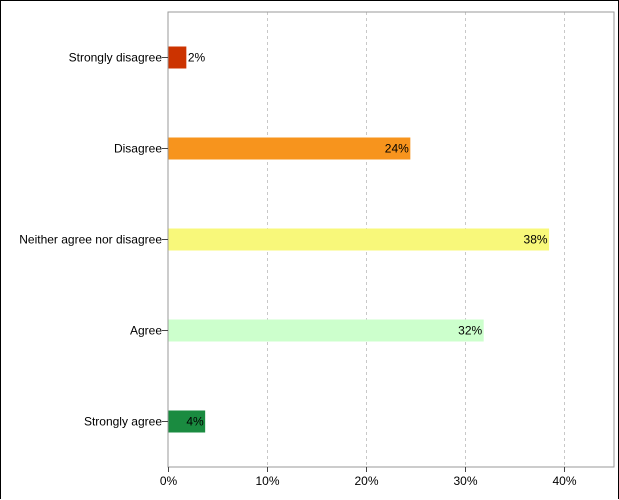 Image resolution: width=619 pixels, height=500 pixels. I want to click on x-tick-label: 10%, so click(267, 481).